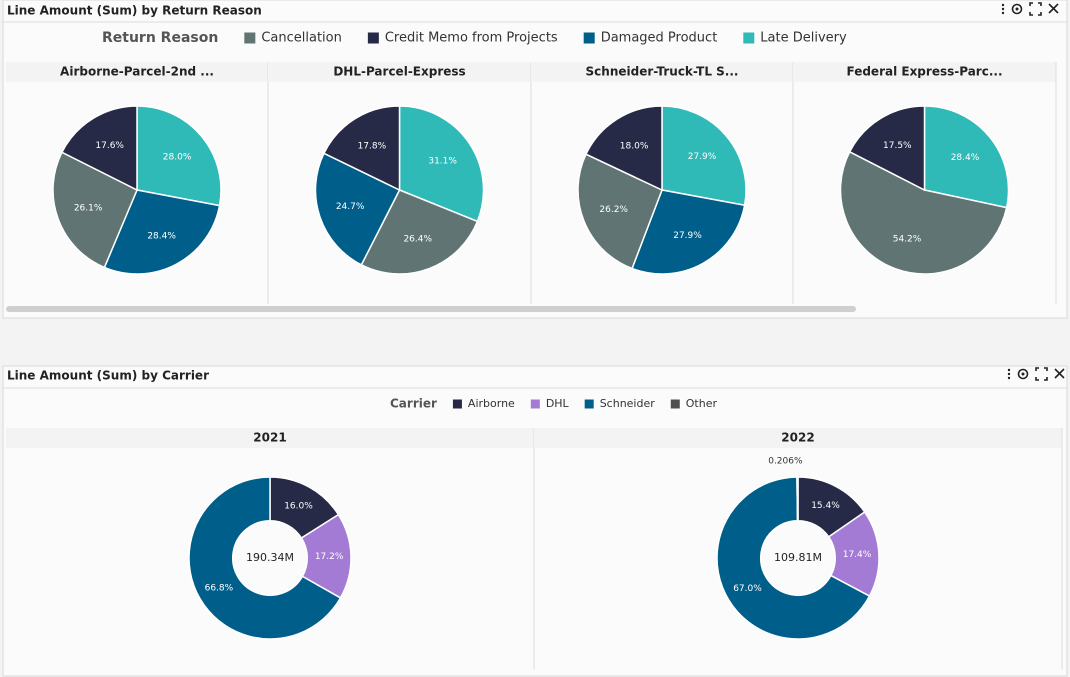 The image size is (1070, 677). I want to click on data-label: 24.7%, so click(350, 207).